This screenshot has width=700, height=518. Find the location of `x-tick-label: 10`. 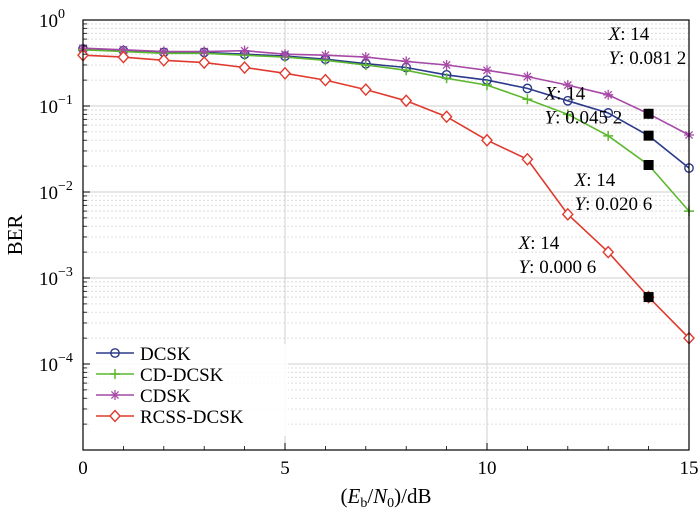

x-tick-label: 10 is located at coordinates (487, 468).